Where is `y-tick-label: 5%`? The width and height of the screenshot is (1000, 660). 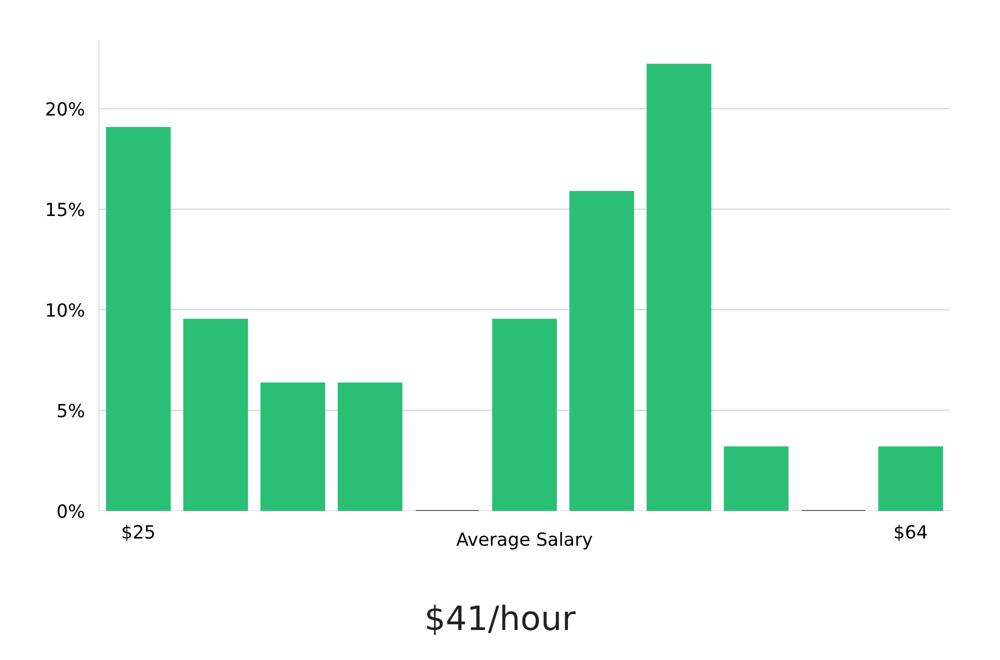 y-tick-label: 5% is located at coordinates (71, 411).